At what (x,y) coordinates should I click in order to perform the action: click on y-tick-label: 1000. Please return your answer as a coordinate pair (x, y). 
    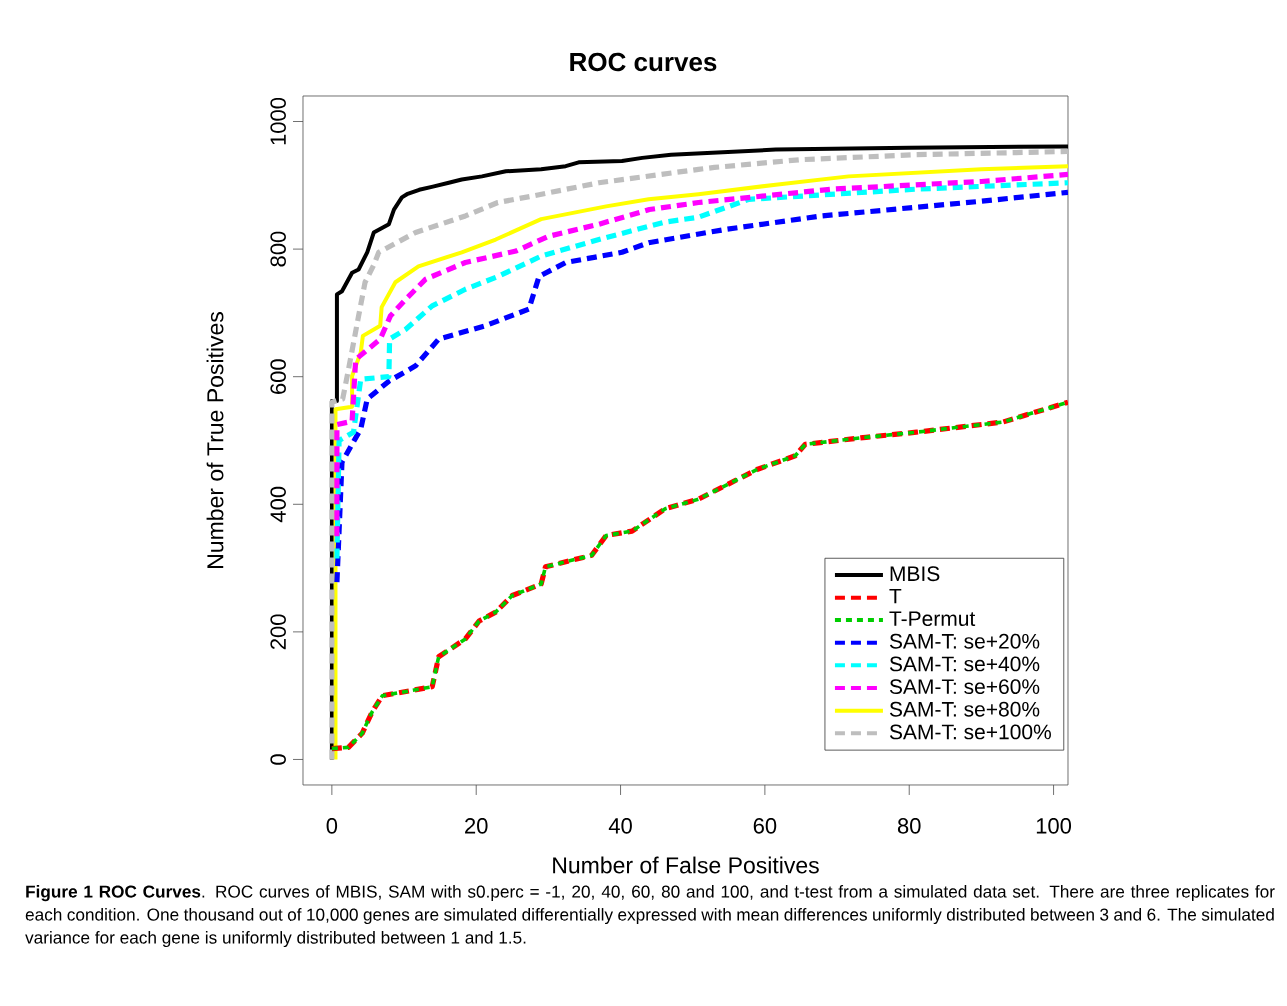
    Looking at the image, I should click on (278, 121).